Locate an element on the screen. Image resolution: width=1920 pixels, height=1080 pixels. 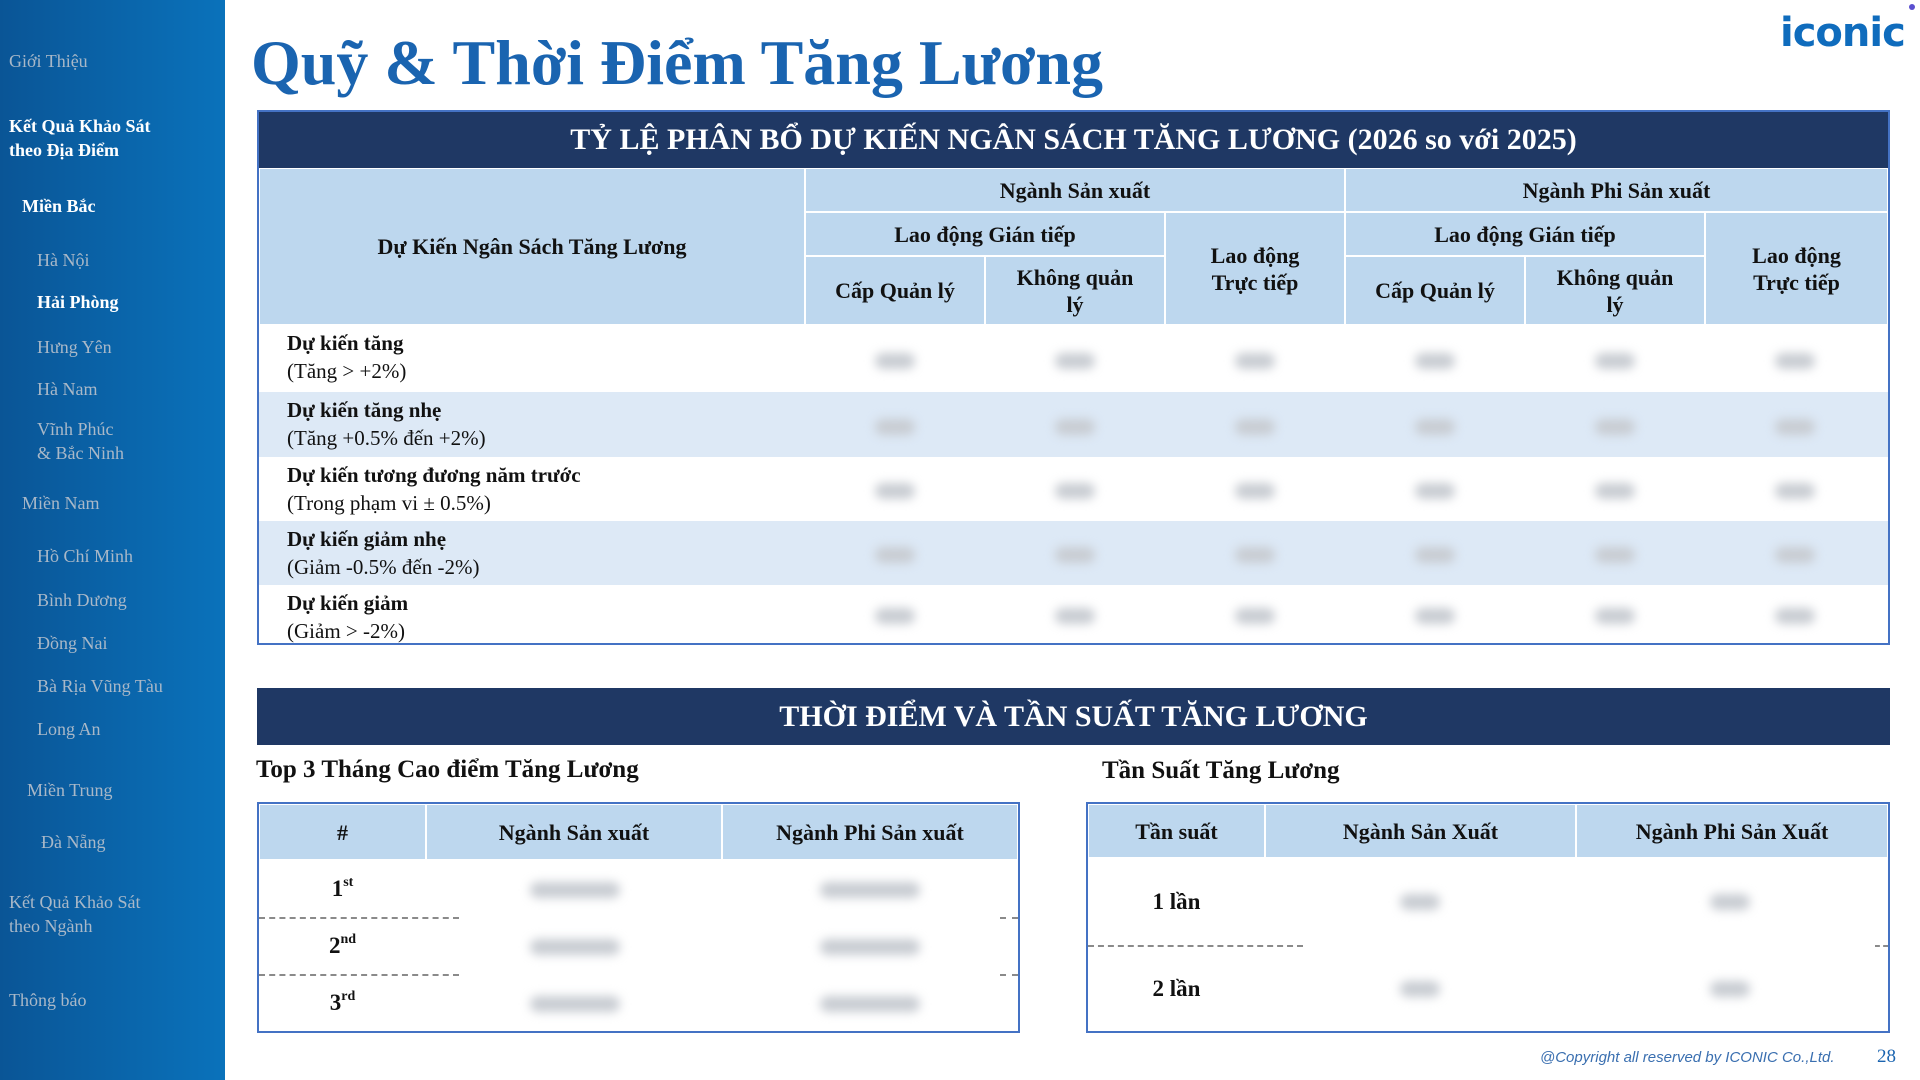
row-header: Dự Kiến Ngân Sách Tăng Lương is located at coordinates (532, 246).